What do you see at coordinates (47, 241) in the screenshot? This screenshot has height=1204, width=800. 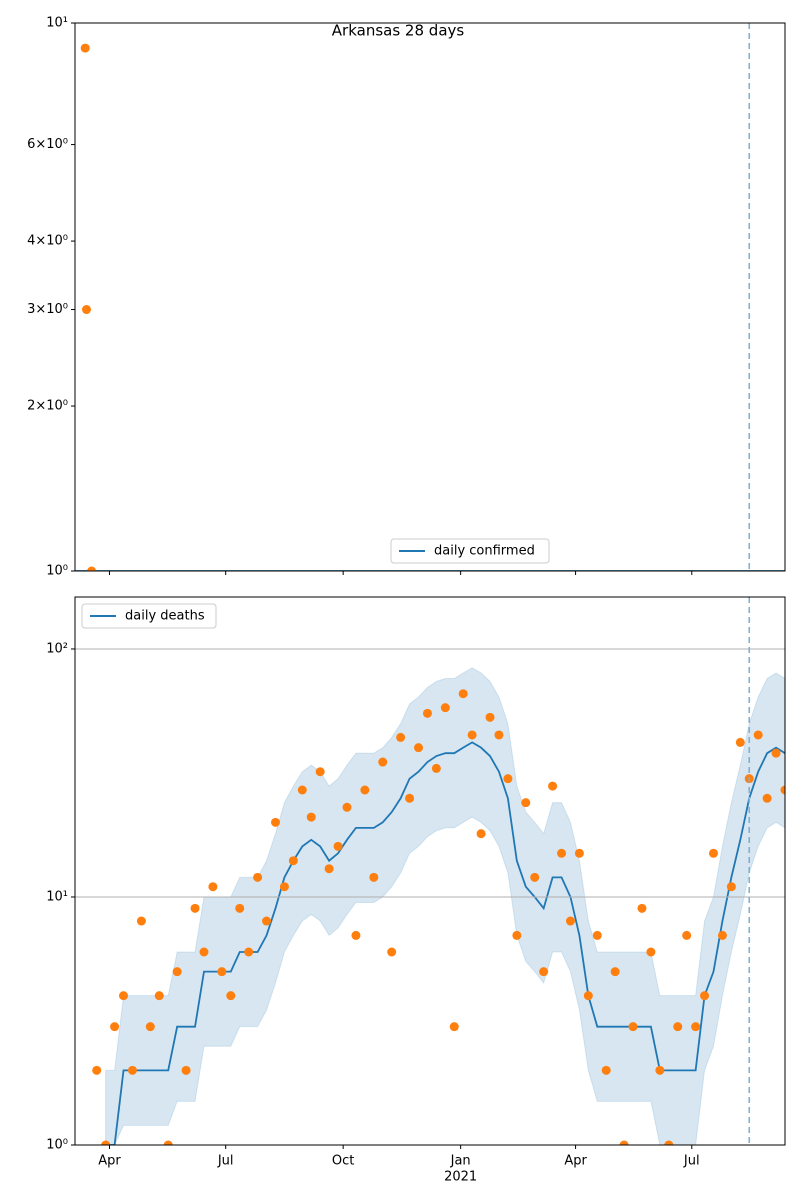 I see `y-tick-label: 4×10⁰` at bounding box center [47, 241].